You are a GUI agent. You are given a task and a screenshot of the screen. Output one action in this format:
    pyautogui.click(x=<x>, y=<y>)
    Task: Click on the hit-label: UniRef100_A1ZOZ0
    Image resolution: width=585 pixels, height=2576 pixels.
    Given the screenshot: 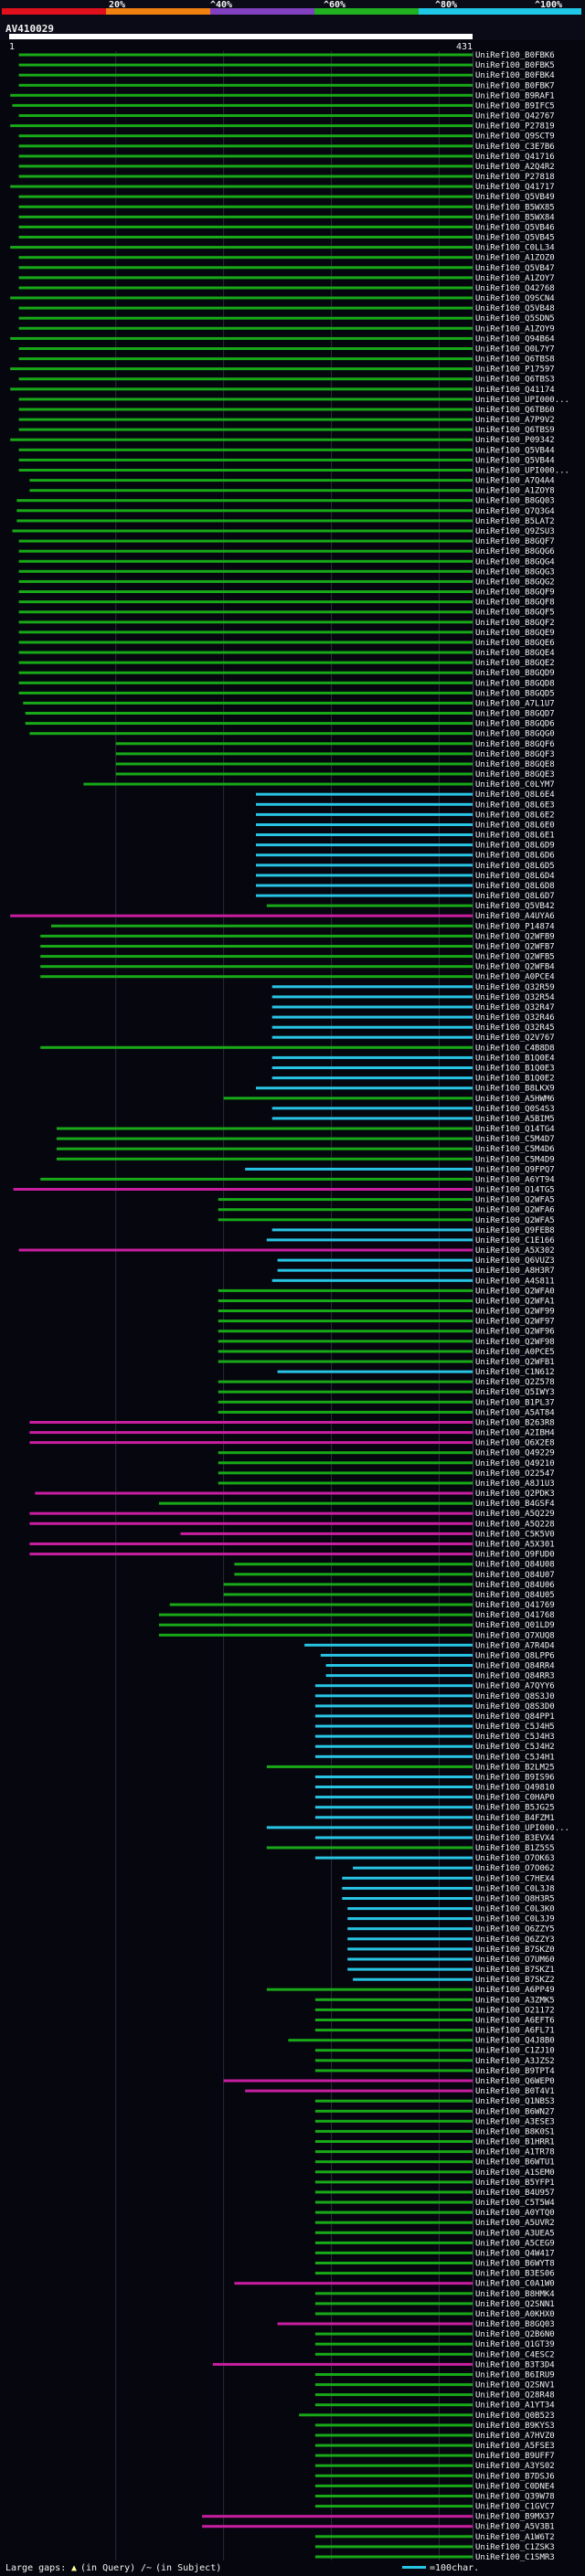 What is the action you would take?
    pyautogui.click(x=515, y=258)
    